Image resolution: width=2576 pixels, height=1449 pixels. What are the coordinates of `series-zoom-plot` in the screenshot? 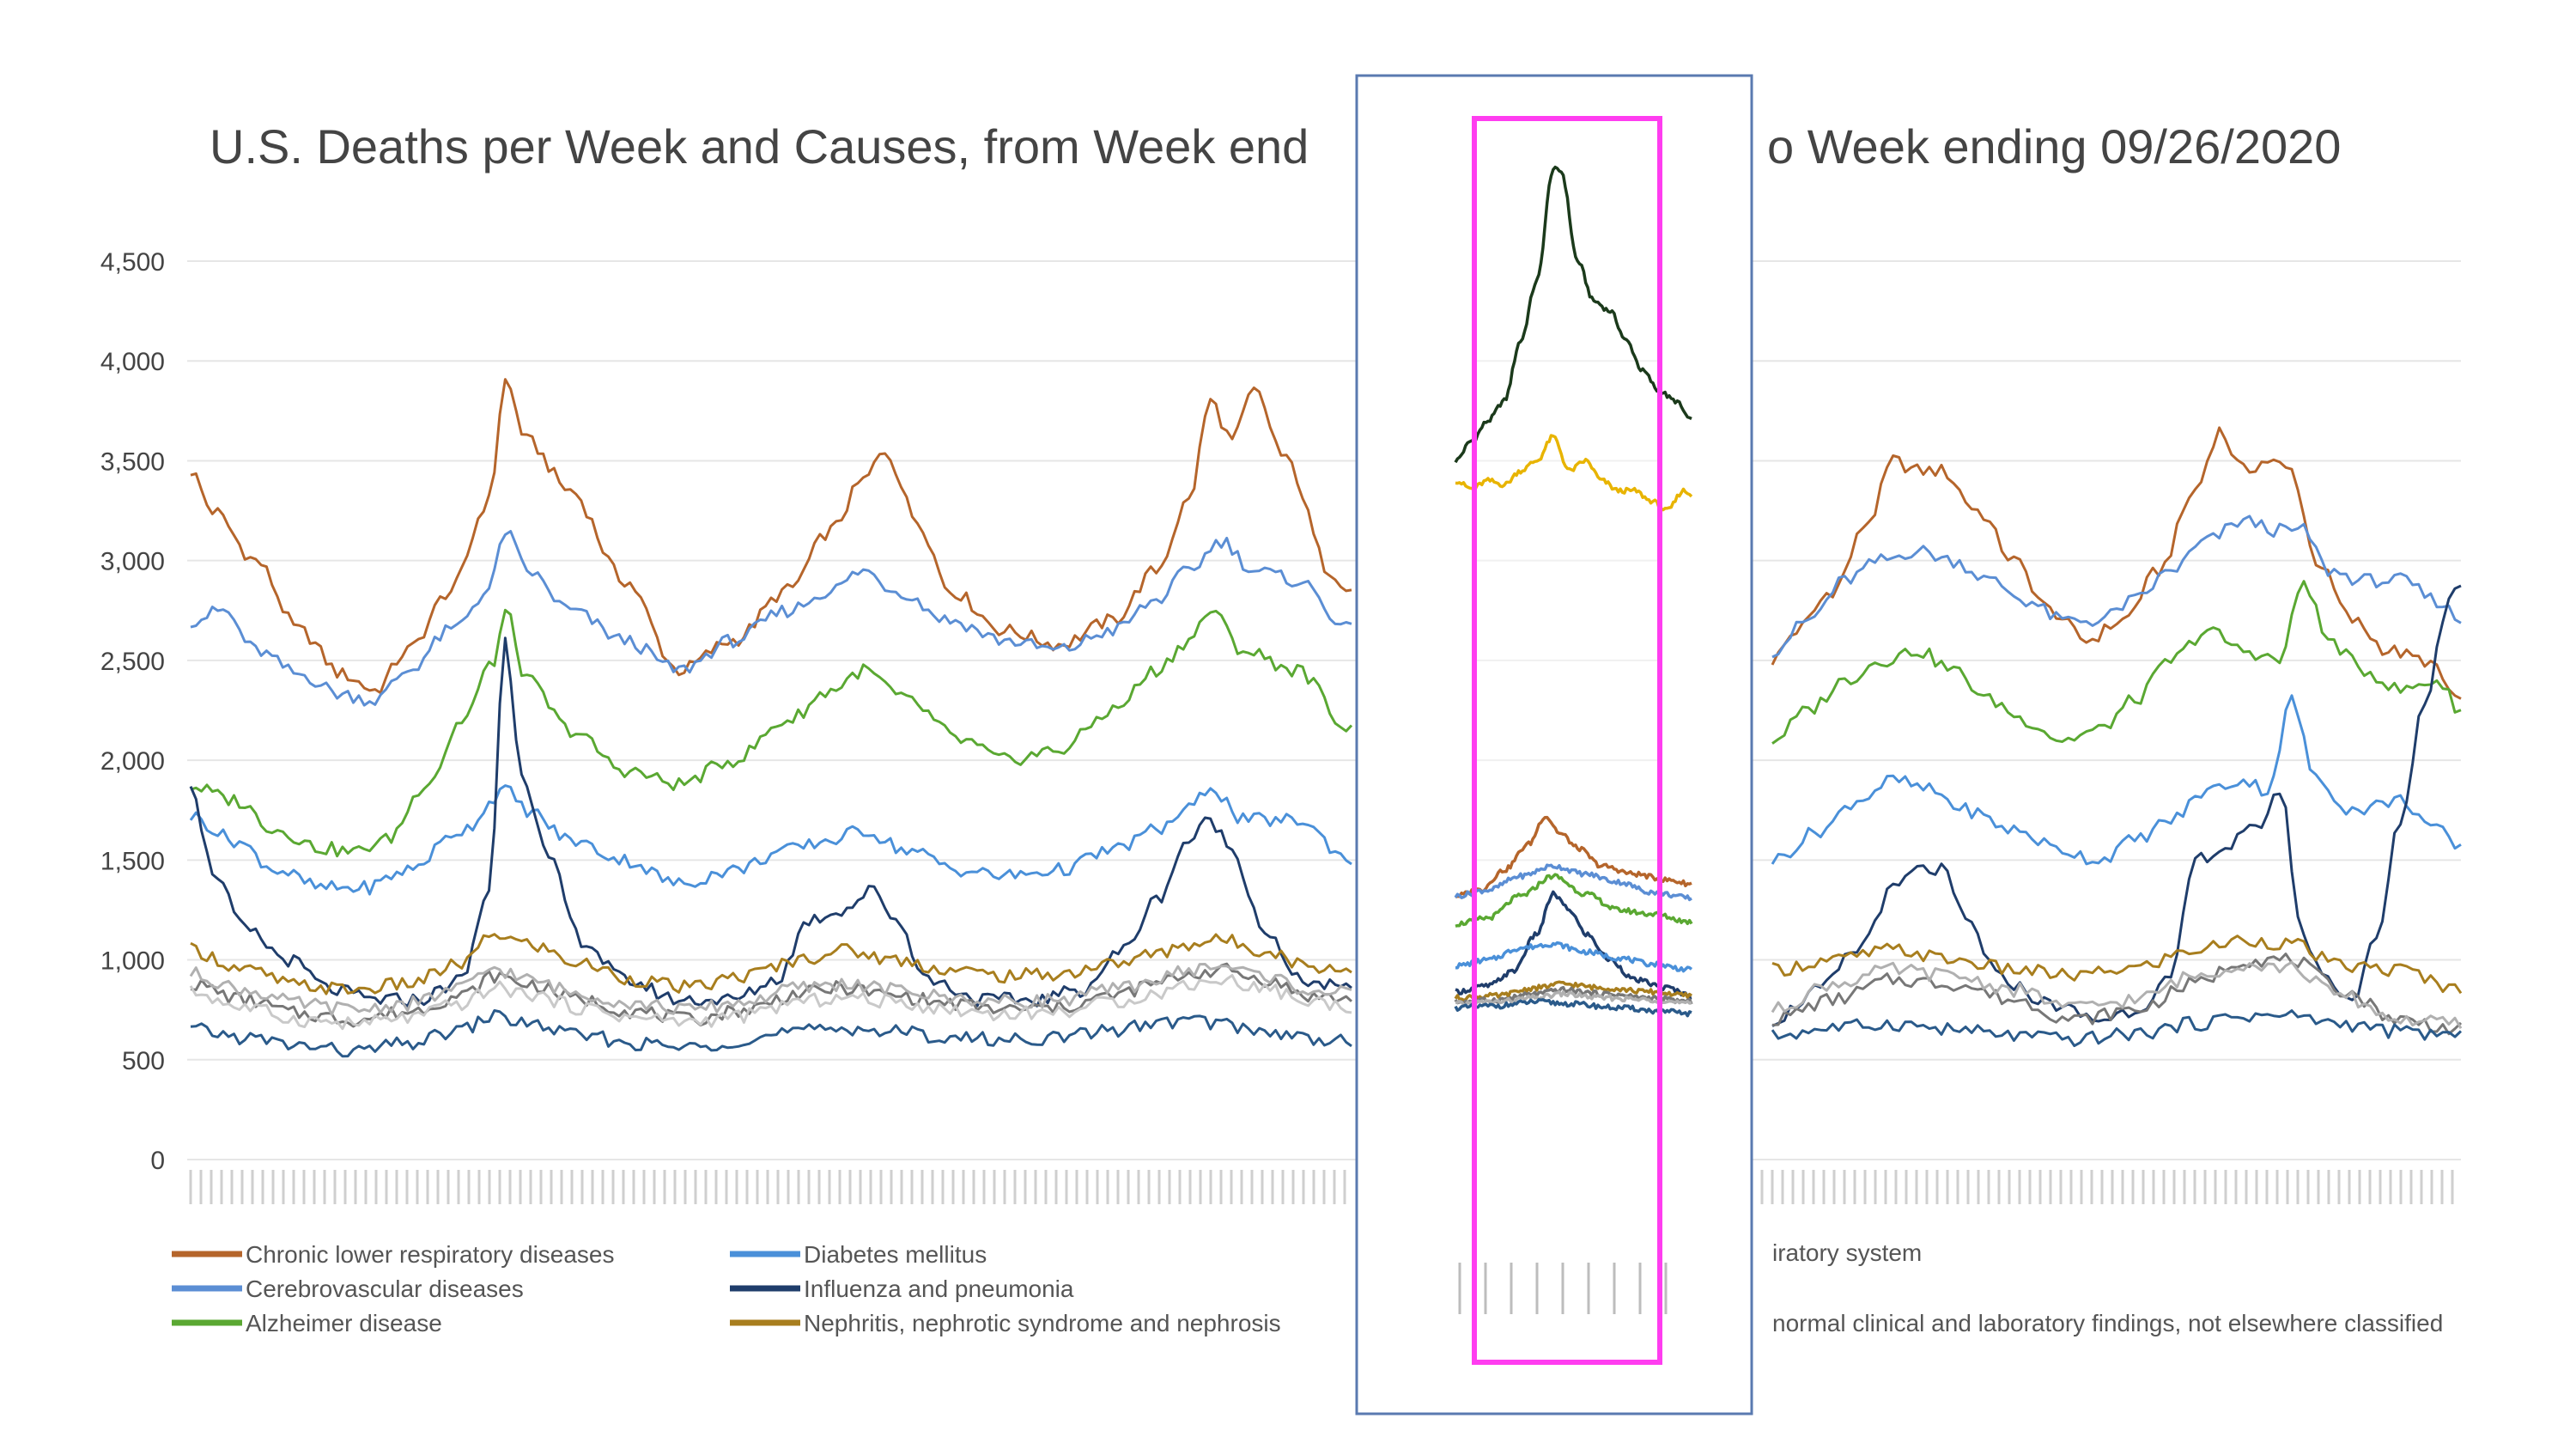 It's located at (1573, 591).